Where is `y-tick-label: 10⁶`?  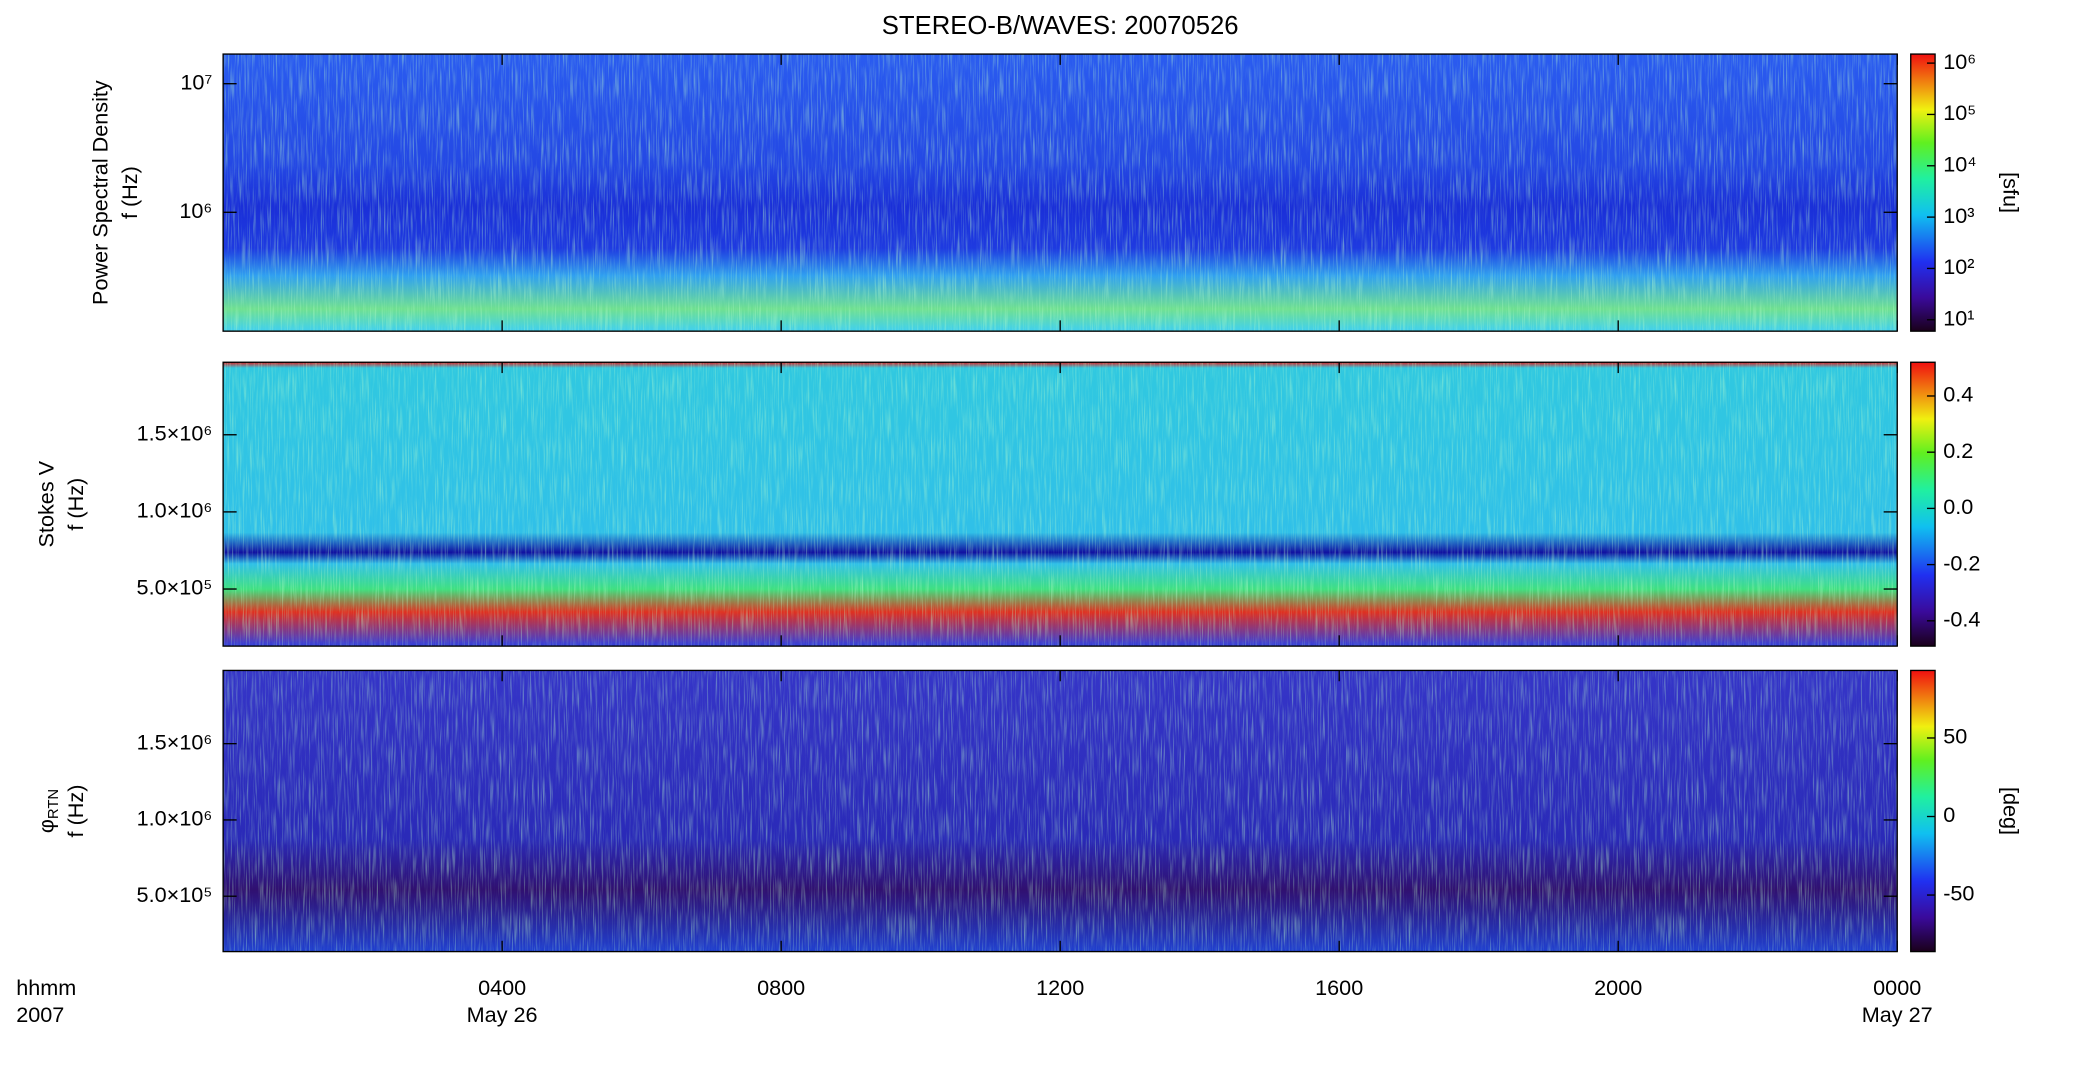 y-tick-label: 10⁶ is located at coordinates (195, 210).